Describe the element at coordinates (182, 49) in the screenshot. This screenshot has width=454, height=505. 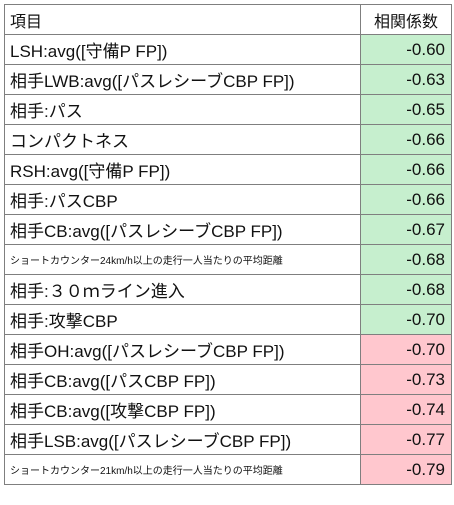
I see `row-label: LSH:avg([守備P FP])` at that location.